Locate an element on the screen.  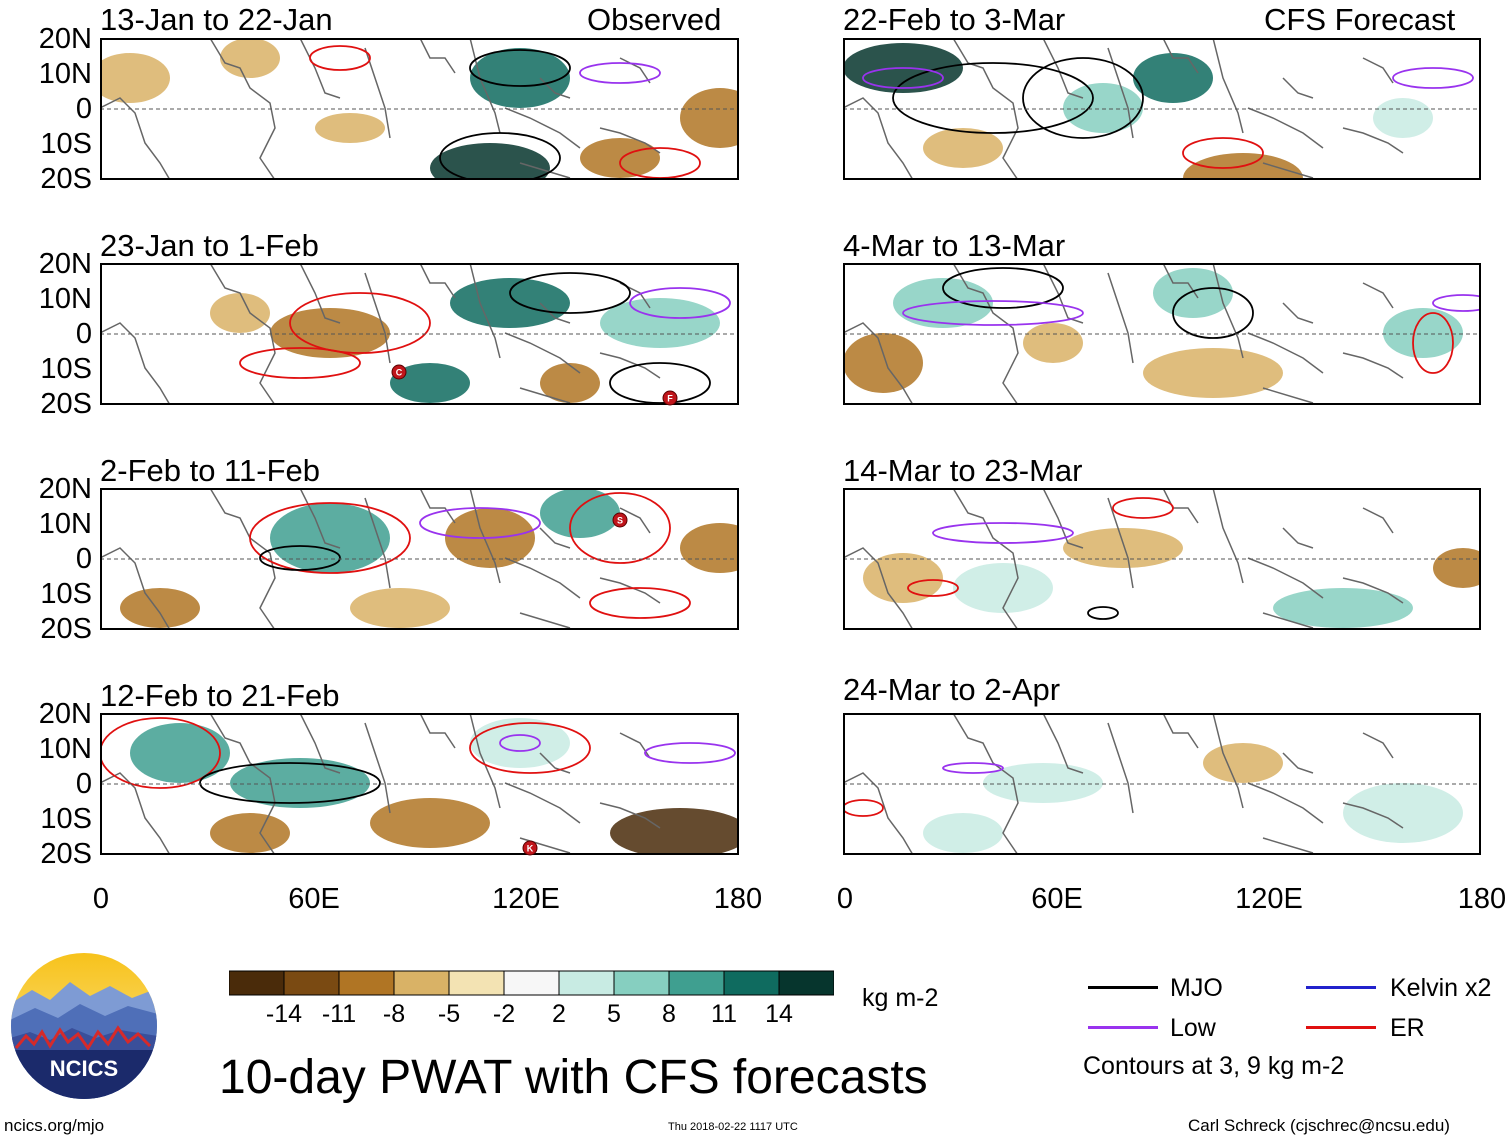
legend-swatch-low is located at coordinates (1123, 1027).